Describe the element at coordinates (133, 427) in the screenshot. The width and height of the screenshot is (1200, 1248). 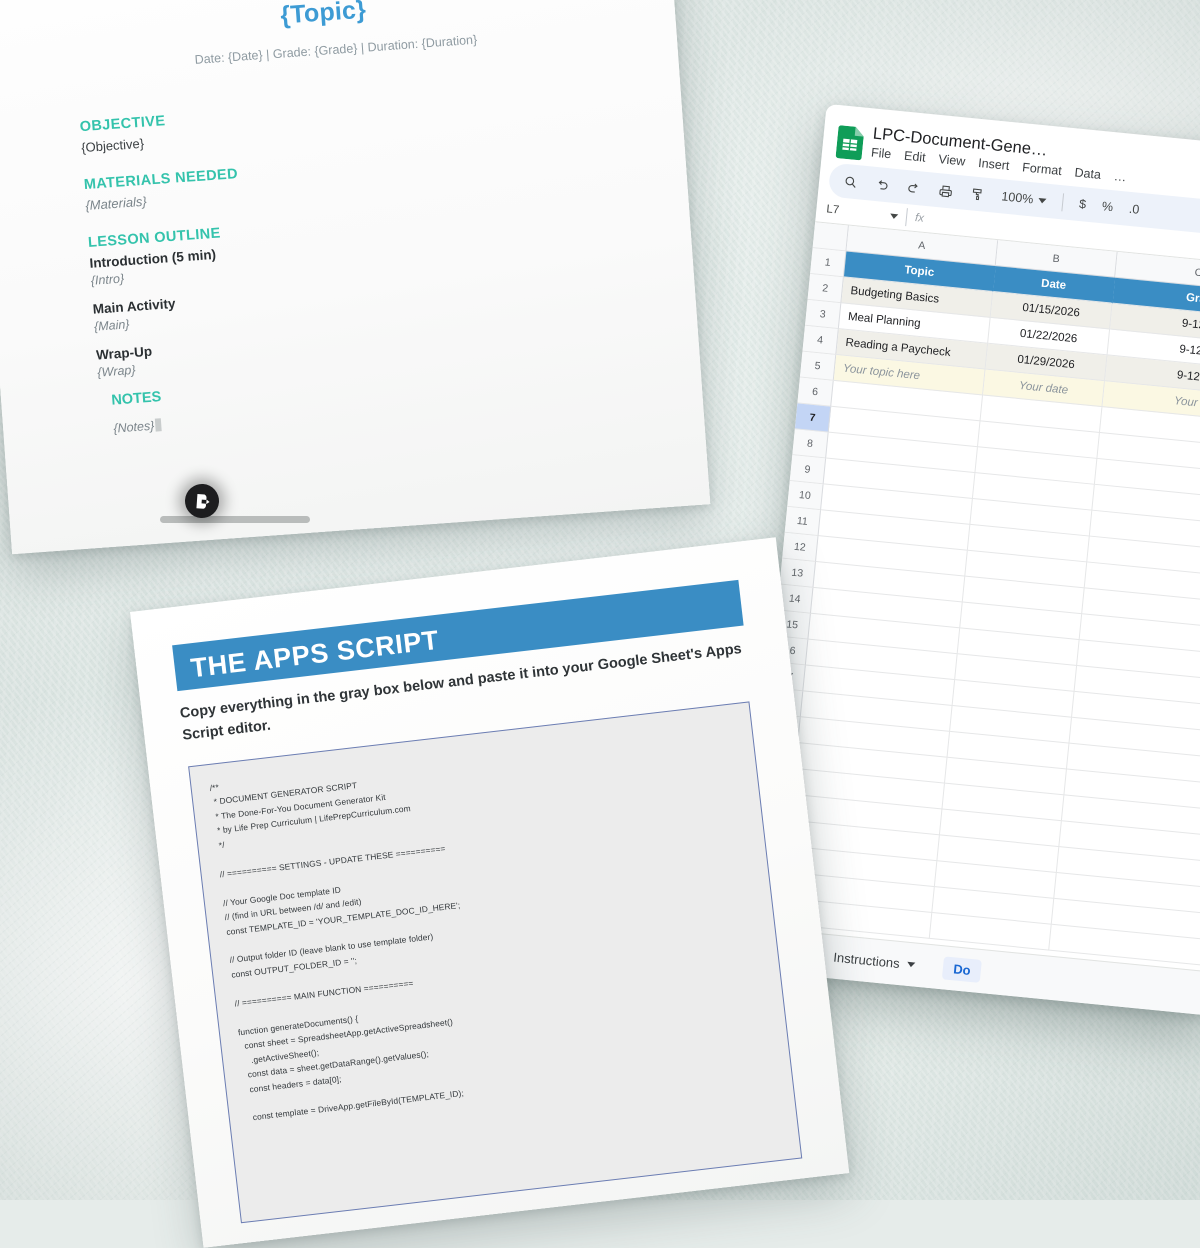
I see `notes-placeholder-text: {Notes}` at that location.